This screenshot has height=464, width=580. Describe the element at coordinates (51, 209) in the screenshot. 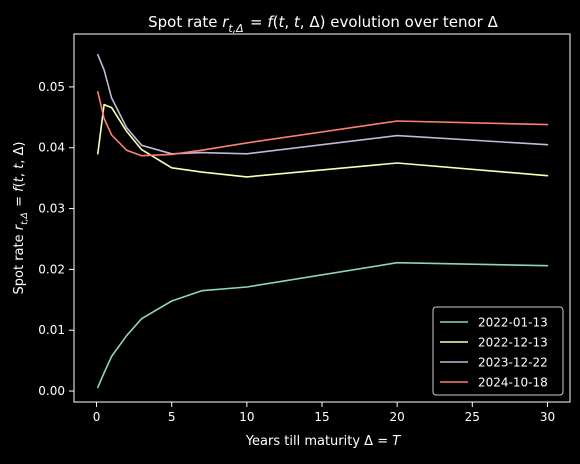

I see `y-tick-label: 0.03` at that location.